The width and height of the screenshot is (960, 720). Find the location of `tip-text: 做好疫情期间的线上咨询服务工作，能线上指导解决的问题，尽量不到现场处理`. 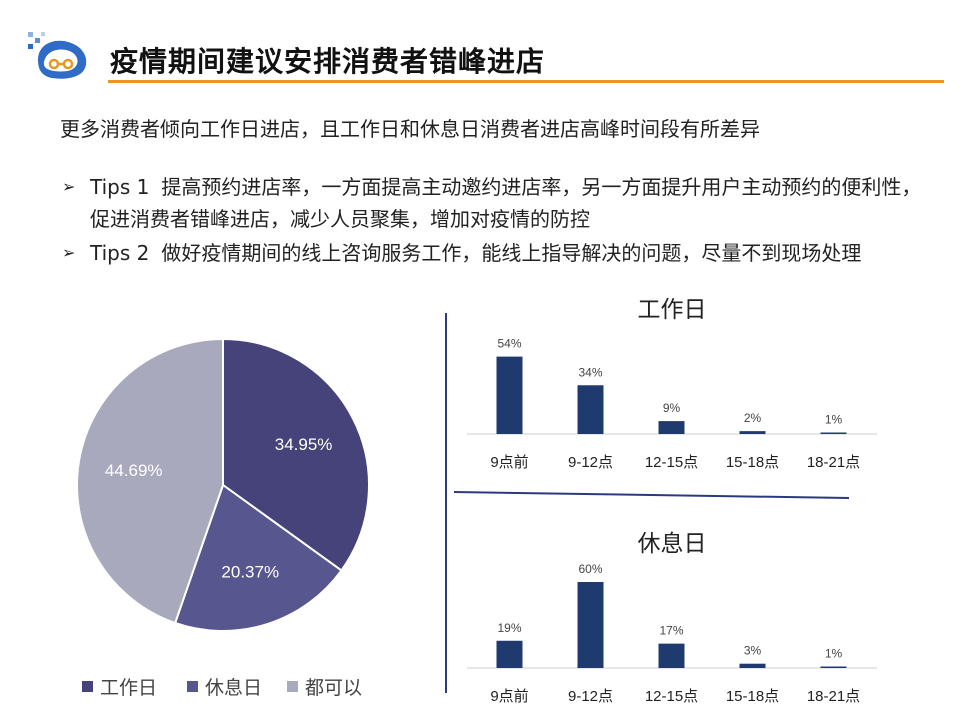

tip-text: 做好疫情期间的线上咨询服务工作，能线上指导解决的问题，尽量不到现场处理 is located at coordinates (511, 253).